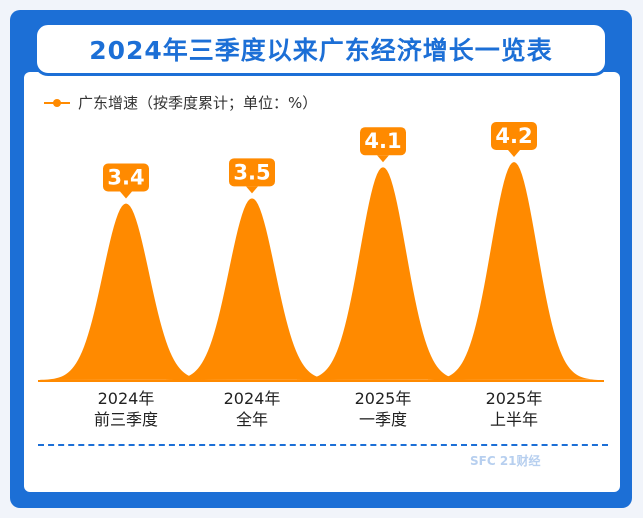  I want to click on x-tick-label-1: 2024年 前三季度, so click(125, 409).